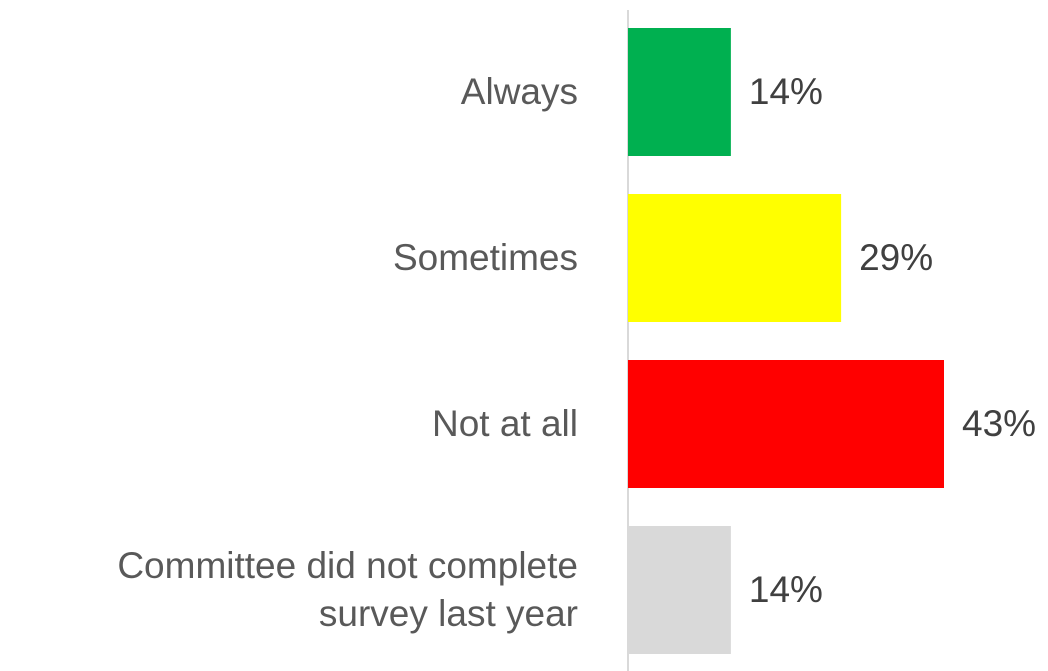 This screenshot has width=1048, height=671. What do you see at coordinates (519, 91) in the screenshot?
I see `category-label-0: Always` at bounding box center [519, 91].